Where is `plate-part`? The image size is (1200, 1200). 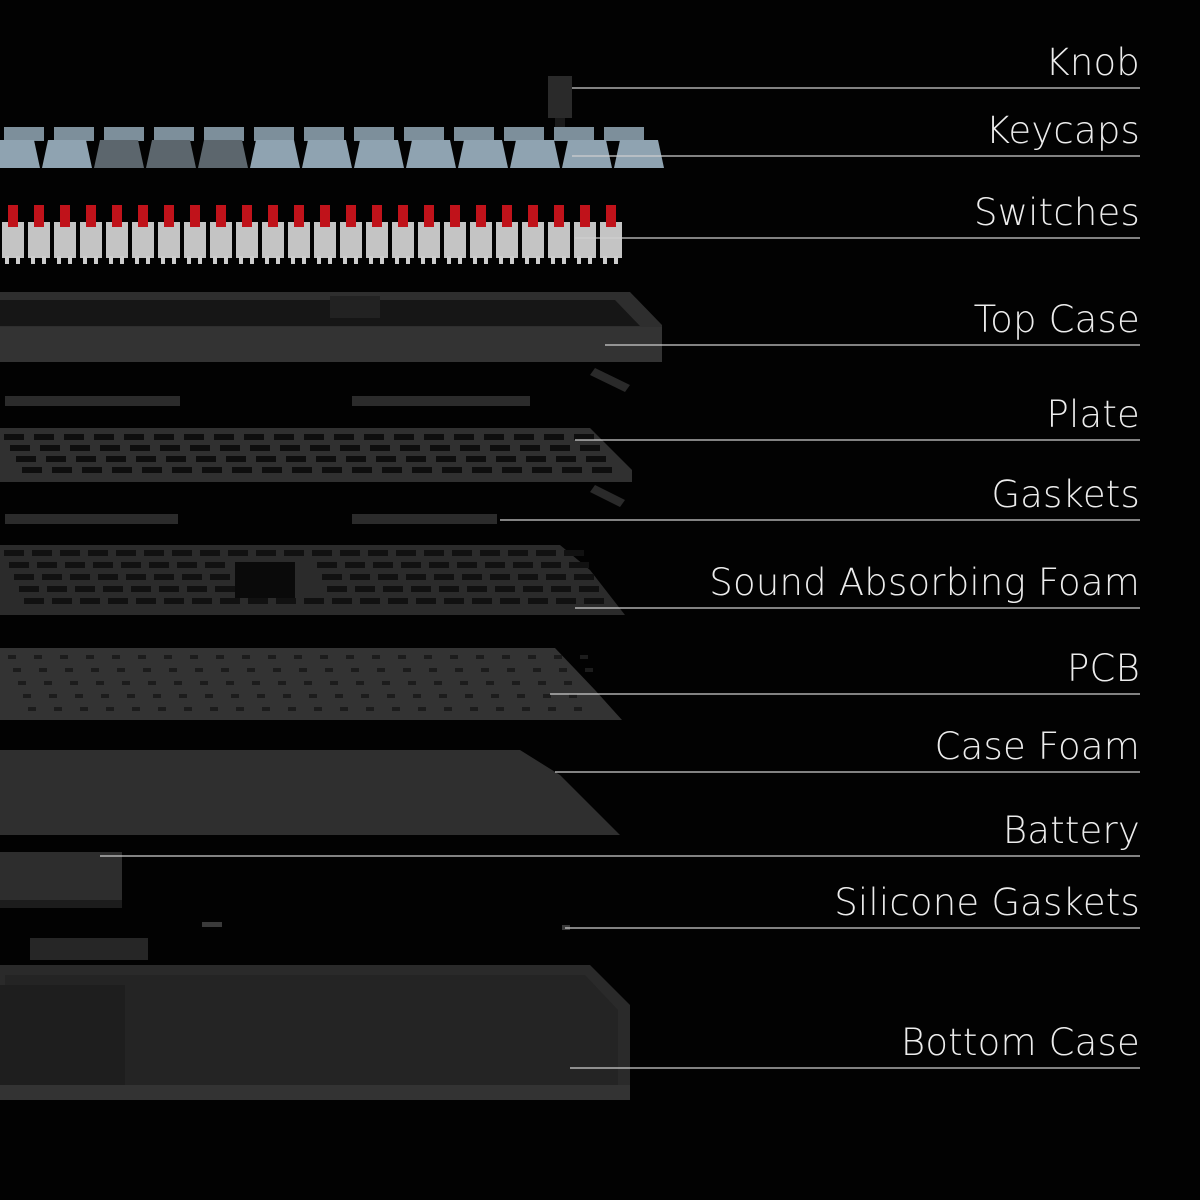
plate-part is located at coordinates (316, 455).